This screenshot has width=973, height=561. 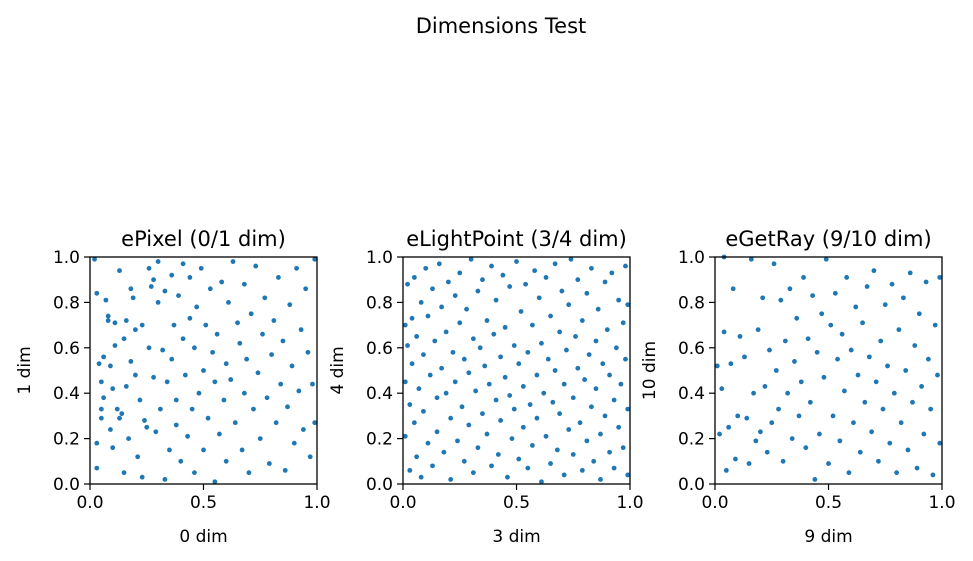 What do you see at coordinates (203, 537) in the screenshot?
I see `x-axis-label: 0 dim` at bounding box center [203, 537].